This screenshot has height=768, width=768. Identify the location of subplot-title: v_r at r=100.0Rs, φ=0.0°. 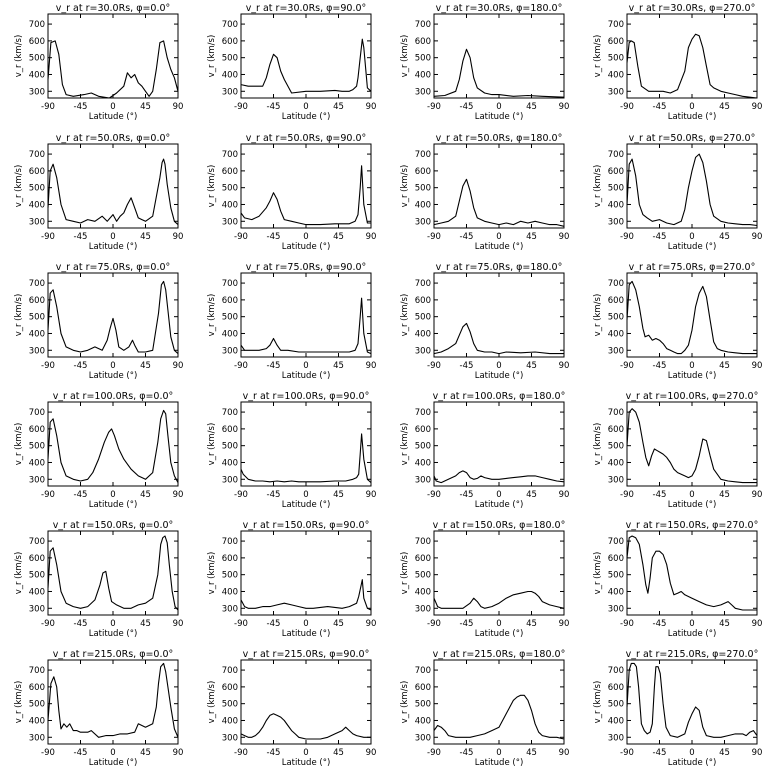
(113, 396).